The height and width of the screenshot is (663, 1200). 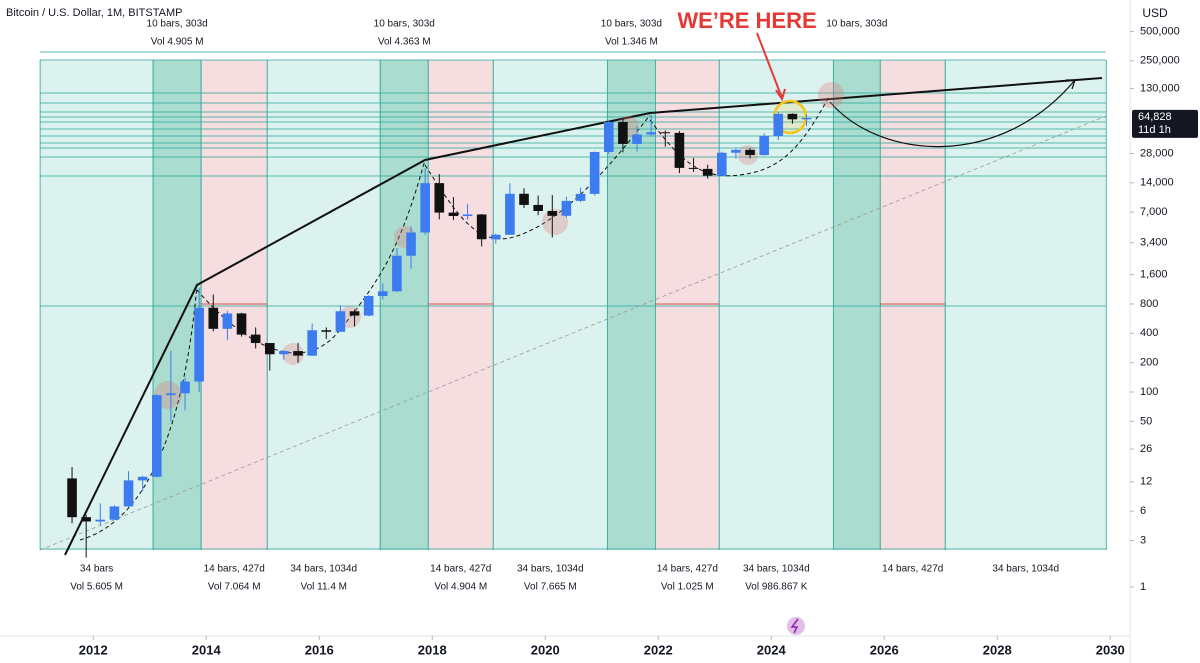 I want to click on range-volume: Vol 11.4 M, so click(x=323, y=587).